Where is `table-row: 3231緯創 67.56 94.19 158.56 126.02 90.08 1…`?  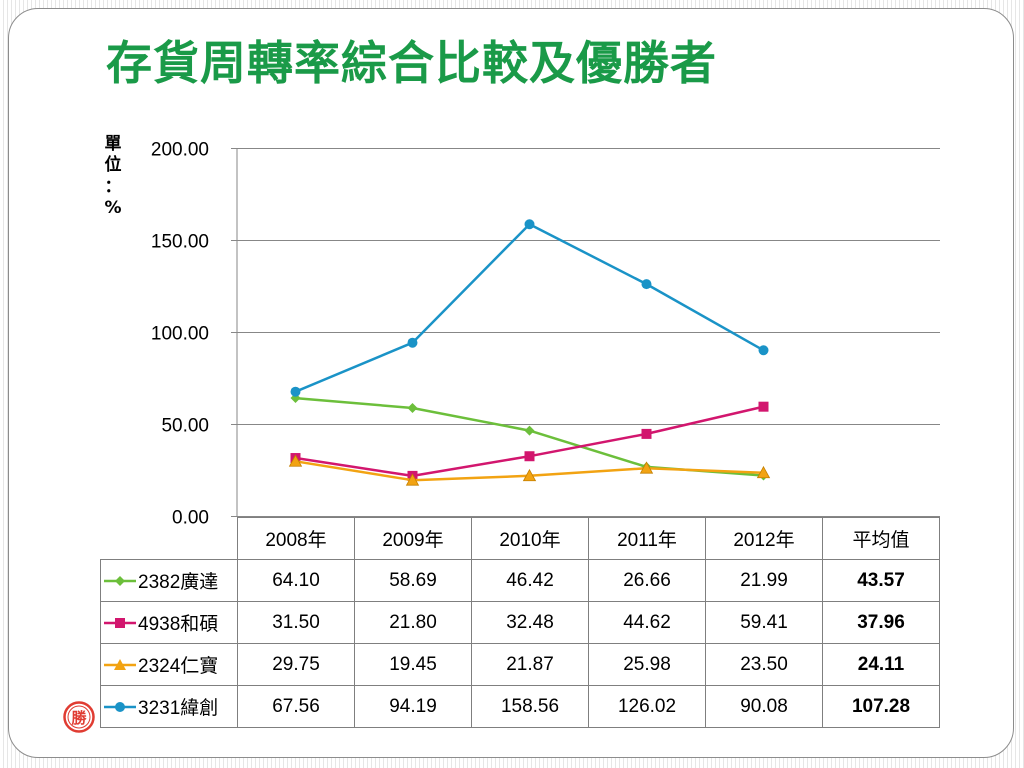
table-row: 3231緯創 67.56 94.19 158.56 126.02 90.08 1… is located at coordinates (520, 706).